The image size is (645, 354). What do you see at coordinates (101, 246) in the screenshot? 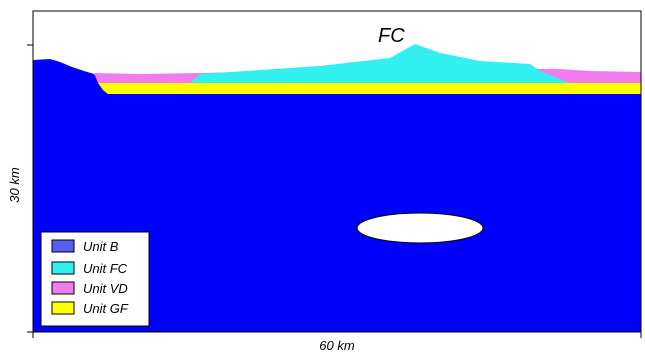
I see `legend-label-unit-b: Unit B` at bounding box center [101, 246].